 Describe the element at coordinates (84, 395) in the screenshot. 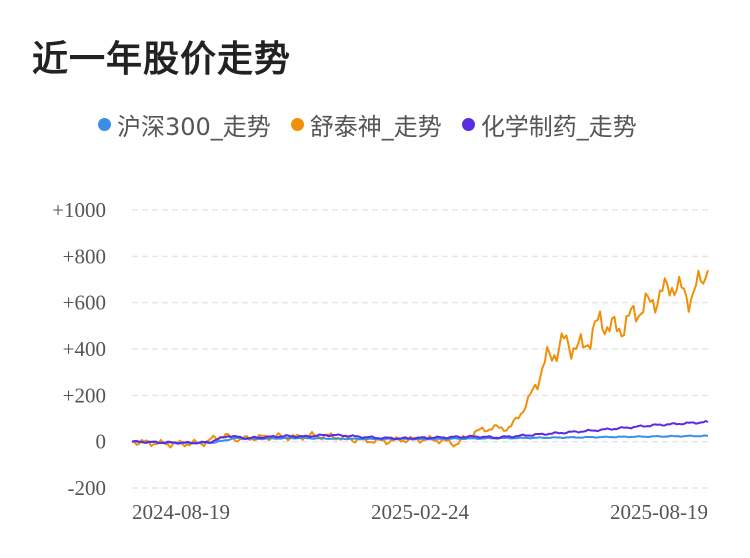

I see `y-tick-label: +200` at that location.